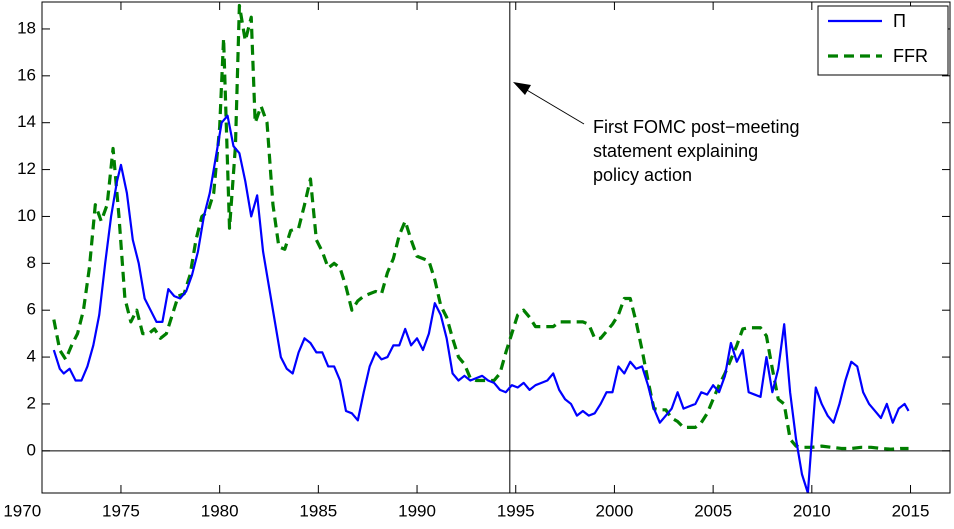  I want to click on y-tick-label: 0, so click(31, 449).